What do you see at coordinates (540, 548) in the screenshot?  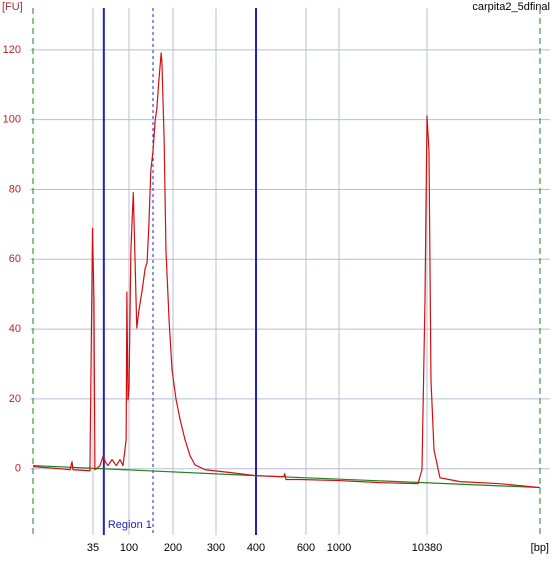 I see `x-unit: [bp]` at bounding box center [540, 548].